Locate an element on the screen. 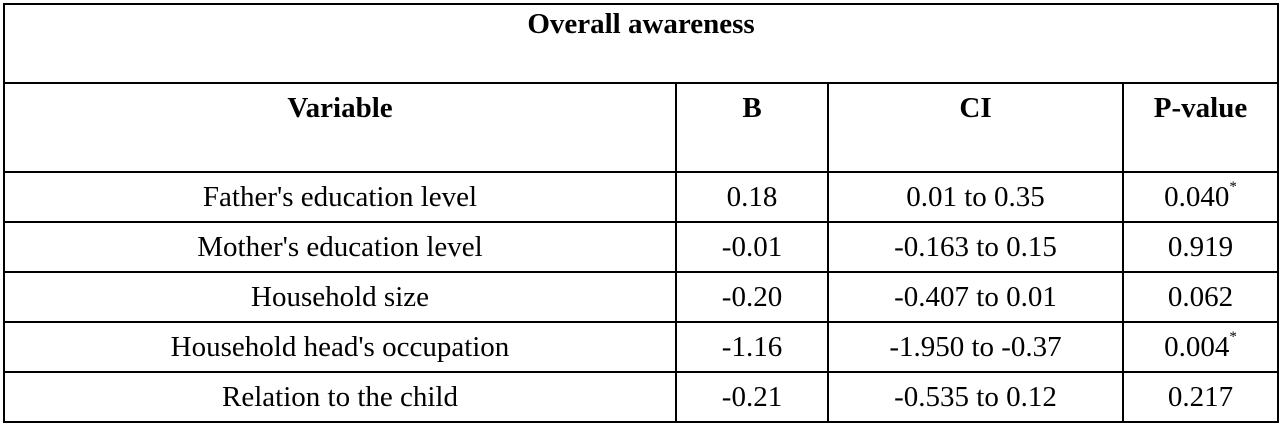  header-p-value: P-value is located at coordinates (1200, 127).